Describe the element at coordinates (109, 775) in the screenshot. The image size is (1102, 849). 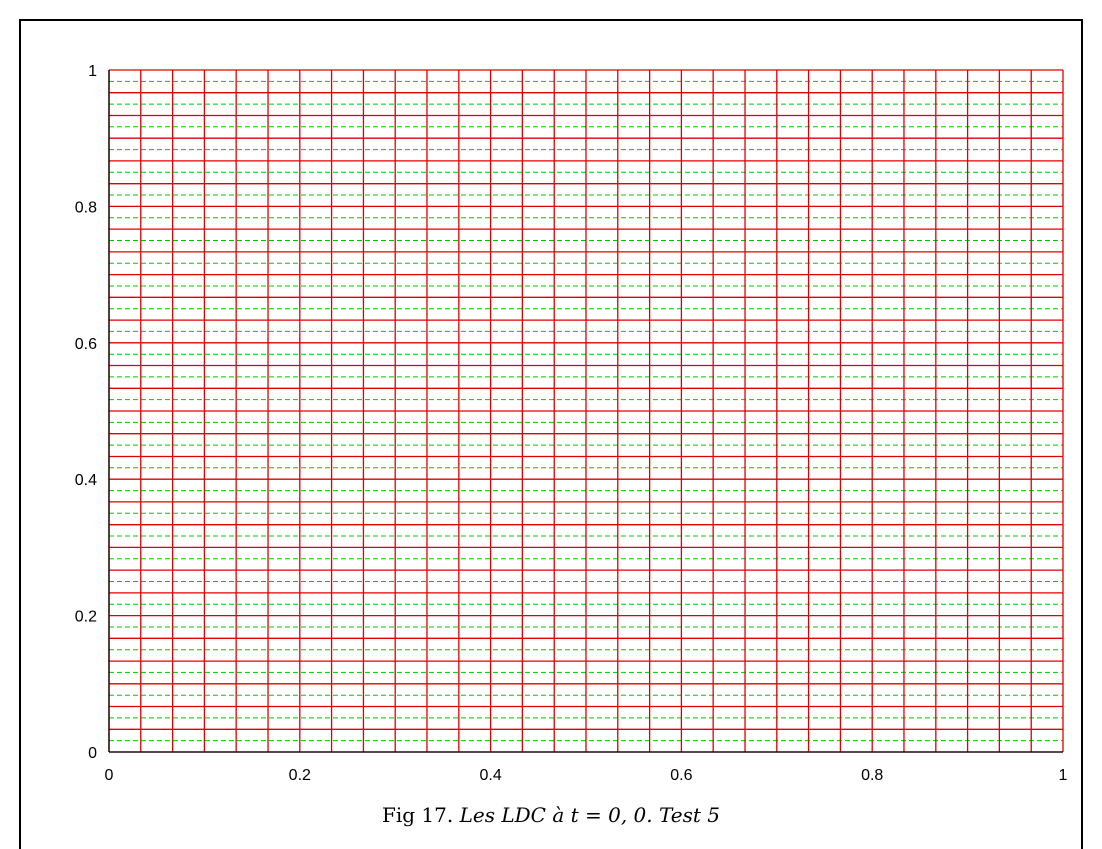
I see `x-tick-label: 0` at that location.